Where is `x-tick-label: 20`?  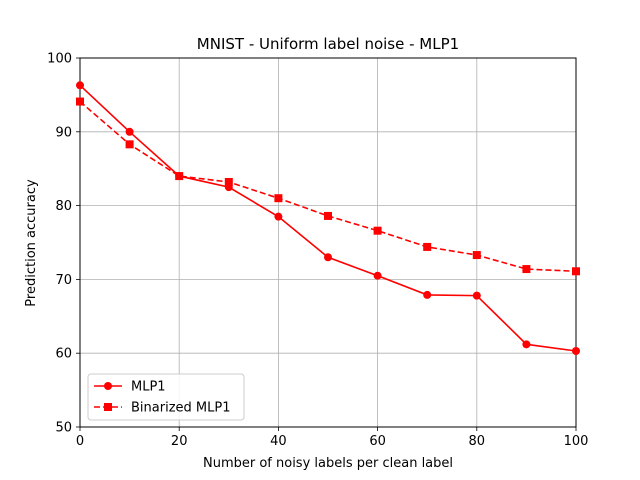
x-tick-label: 20 is located at coordinates (179, 441).